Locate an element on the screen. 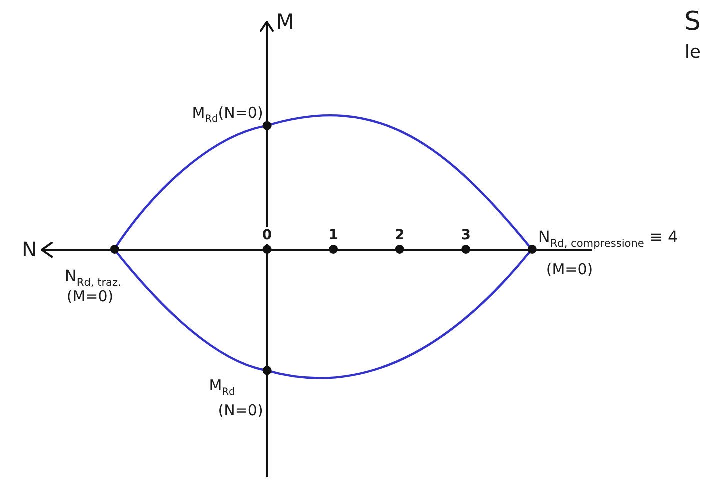  x-tick-label: 1 is located at coordinates (333, 236).